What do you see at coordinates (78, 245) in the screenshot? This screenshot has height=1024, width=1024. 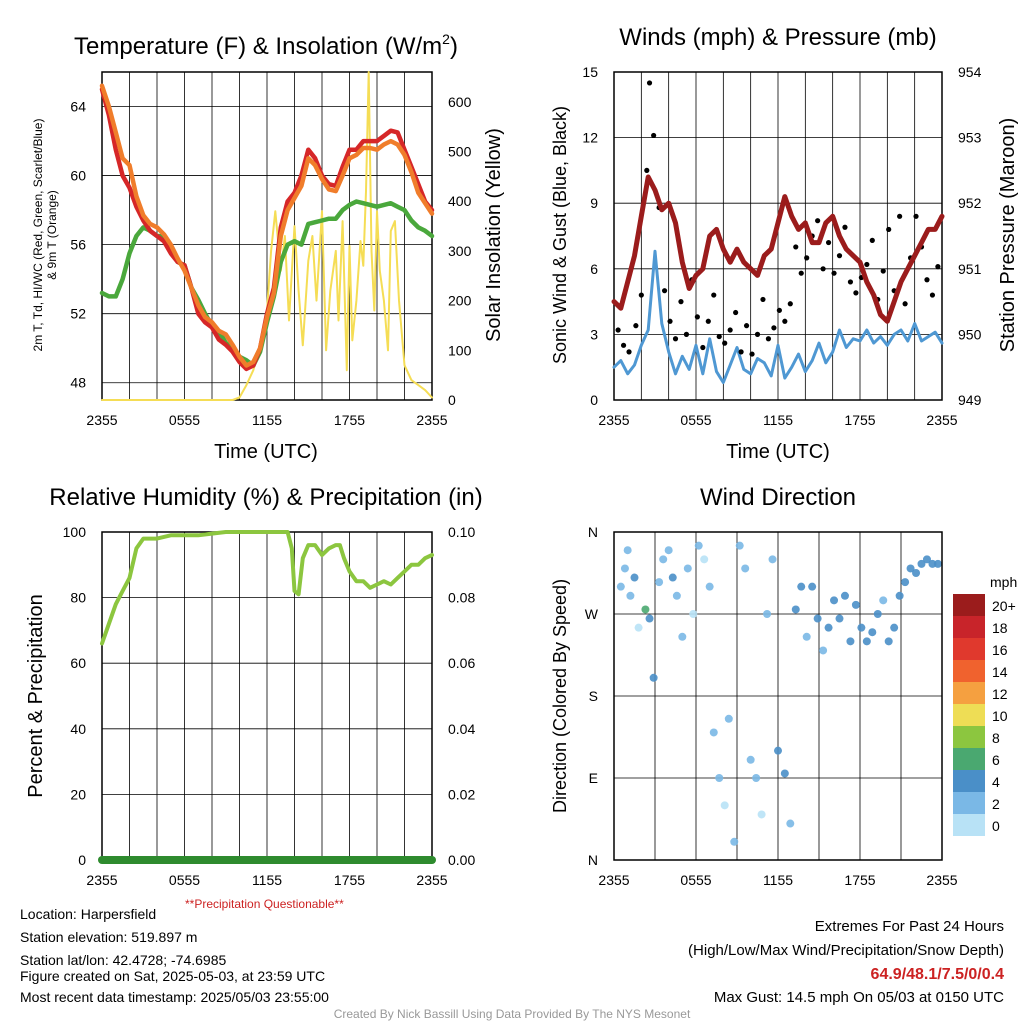 I see `y-tick-label-left: 56` at bounding box center [78, 245].